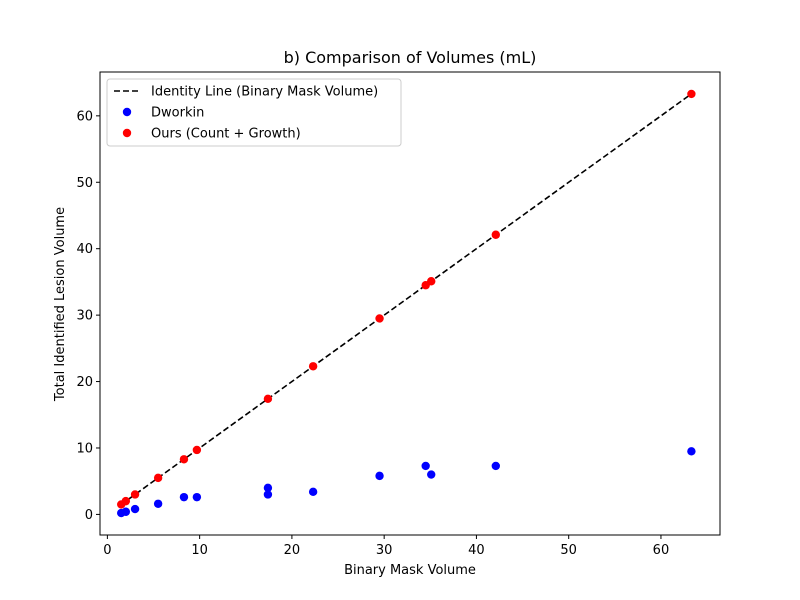 The image size is (800, 600). I want to click on legend-entry-label: Dworkin, so click(177, 113).